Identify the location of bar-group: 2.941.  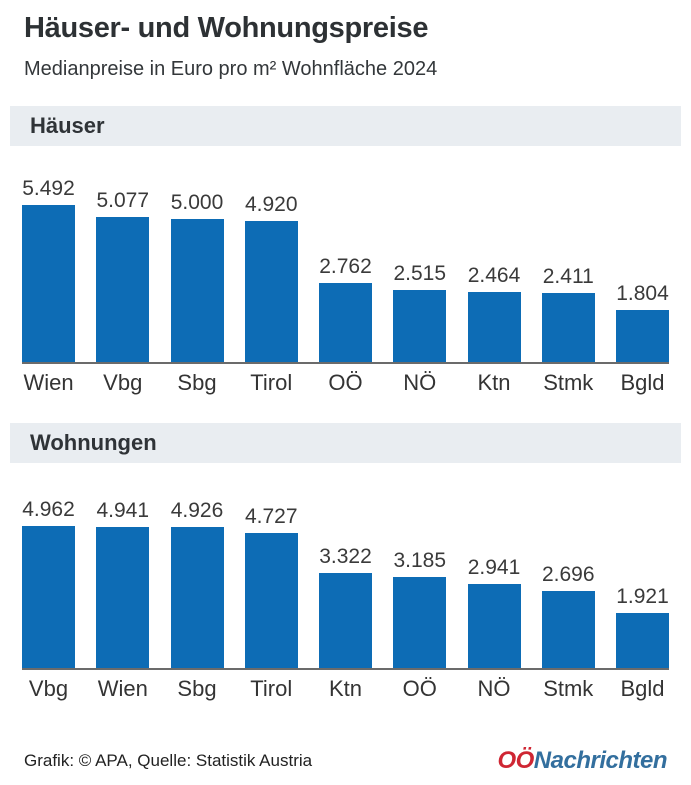
(494, 612).